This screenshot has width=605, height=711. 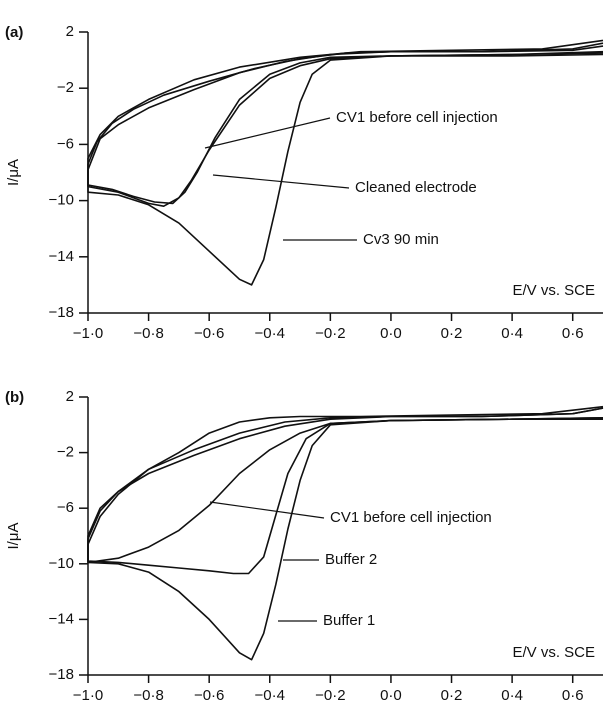 I want to click on curve-label: Buffer 1, so click(x=349, y=620).